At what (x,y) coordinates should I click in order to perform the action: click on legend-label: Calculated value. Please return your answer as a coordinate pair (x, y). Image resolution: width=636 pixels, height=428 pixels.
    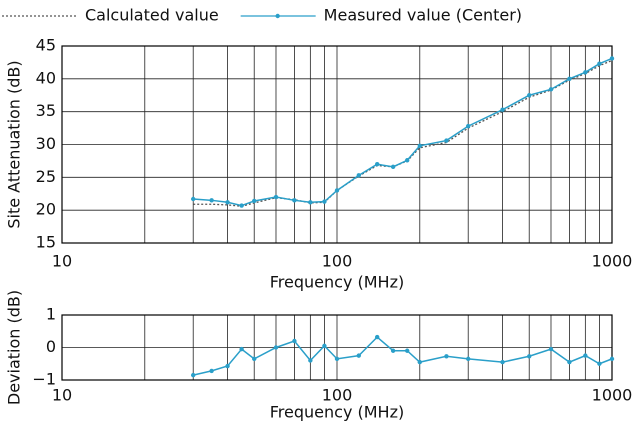
    Looking at the image, I should click on (152, 15).